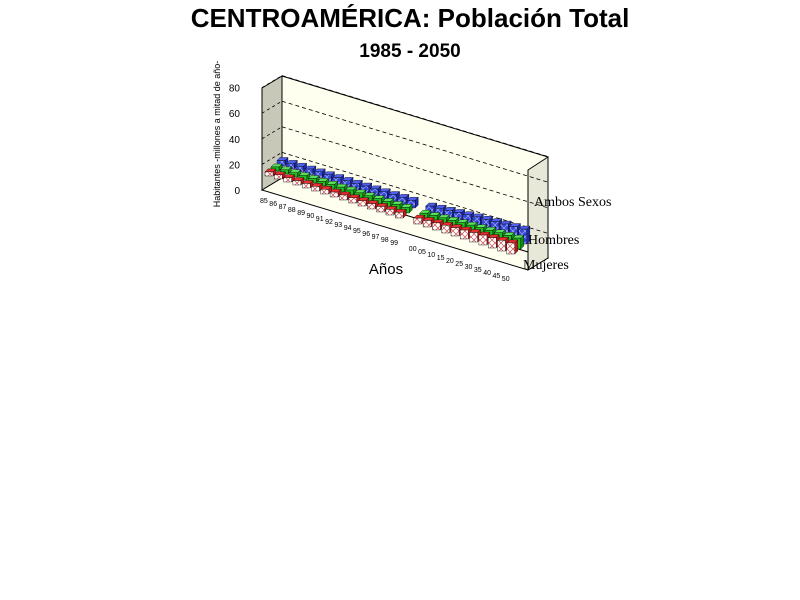 Image resolution: width=800 pixels, height=600 pixels. Describe the element at coordinates (237, 191) in the screenshot. I see `y-tick-label: 0` at that location.